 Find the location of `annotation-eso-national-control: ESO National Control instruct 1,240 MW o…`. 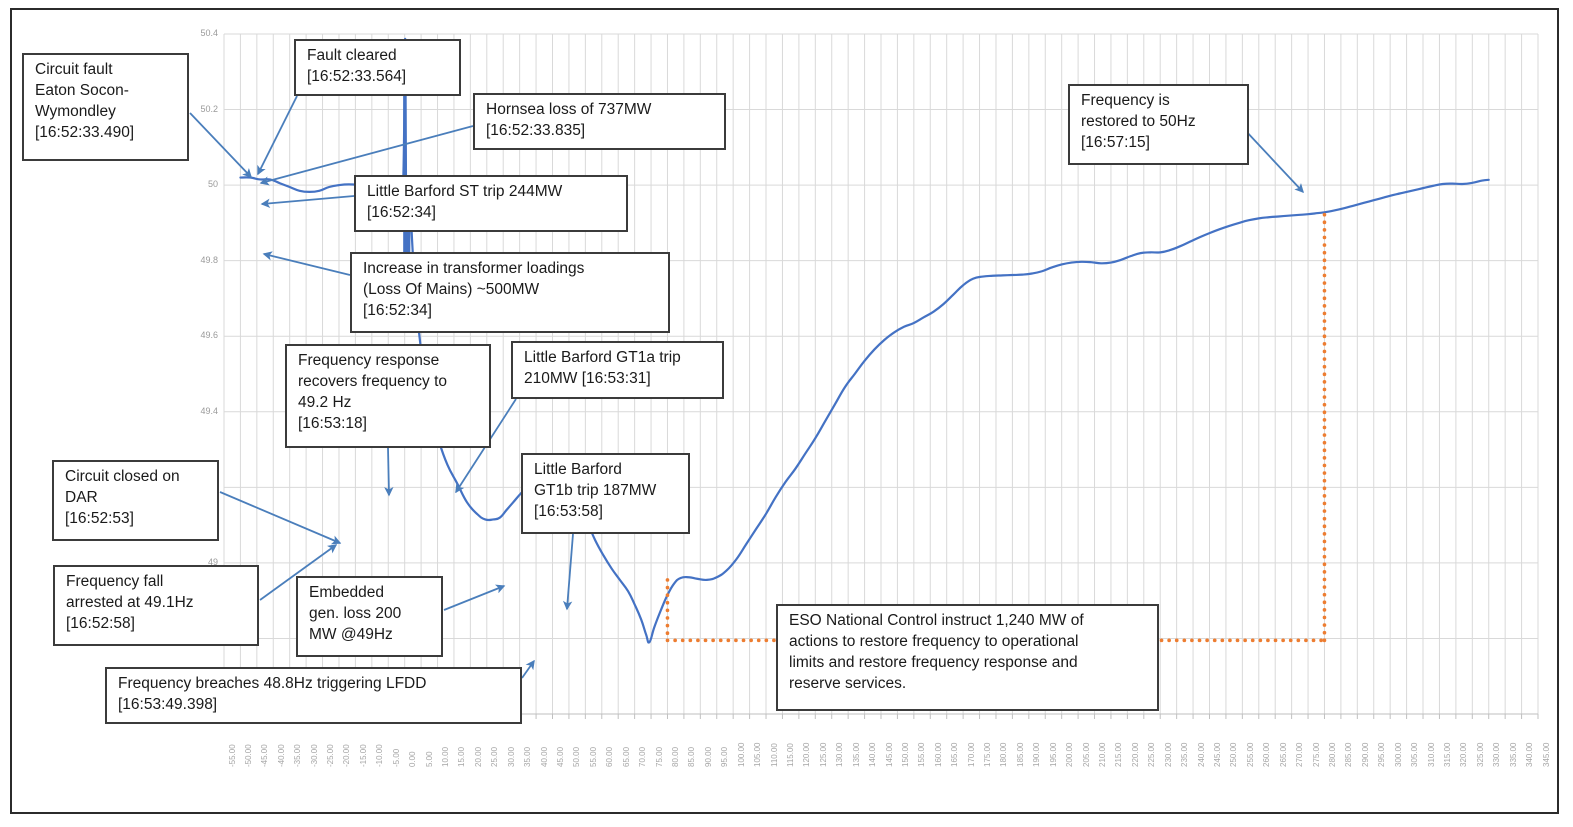

annotation-eso-national-control: ESO National Control instruct 1,240 MW o… is located at coordinates (967, 657).